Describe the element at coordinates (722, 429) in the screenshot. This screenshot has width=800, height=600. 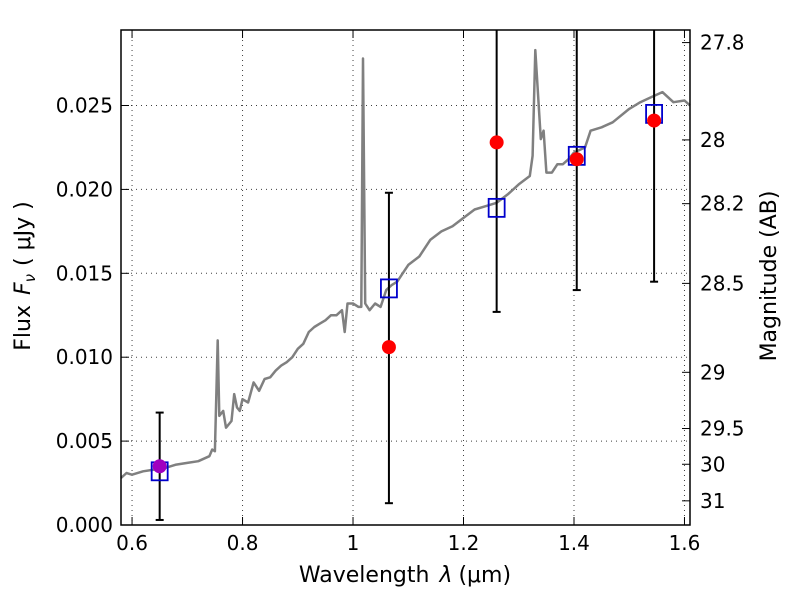
I see `y2-tick-label: 29.5` at that location.